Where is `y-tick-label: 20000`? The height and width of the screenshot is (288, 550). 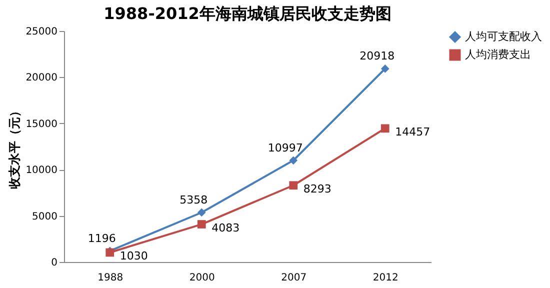
y-tick-label: 20000 is located at coordinates (42, 78).